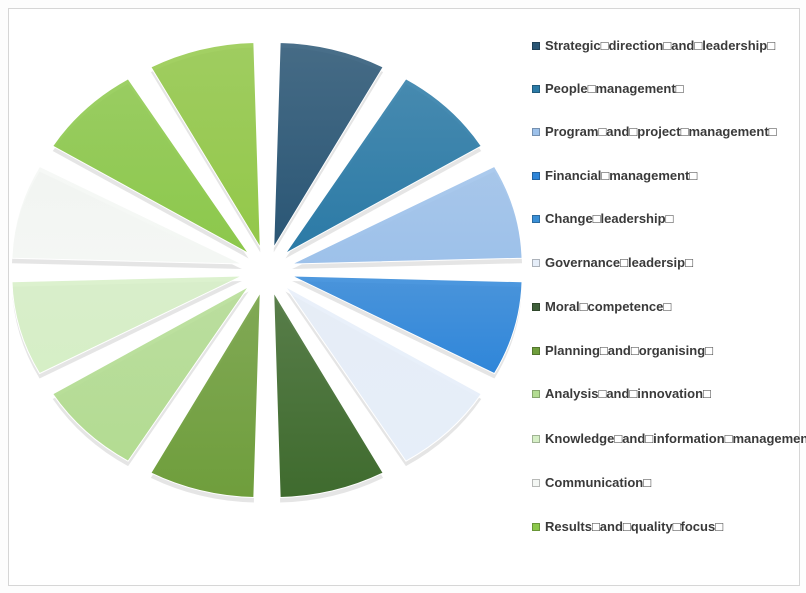 Image resolution: width=806 pixels, height=593 pixels. I want to click on legend-item: Results□and□quality□focus□, so click(627, 526).